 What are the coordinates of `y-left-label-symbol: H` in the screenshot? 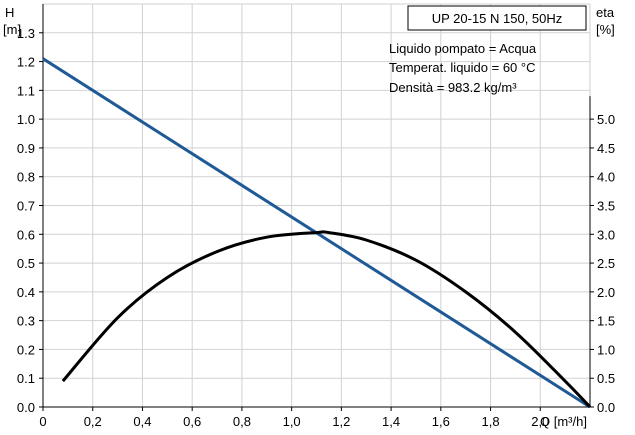 It's located at (9, 12).